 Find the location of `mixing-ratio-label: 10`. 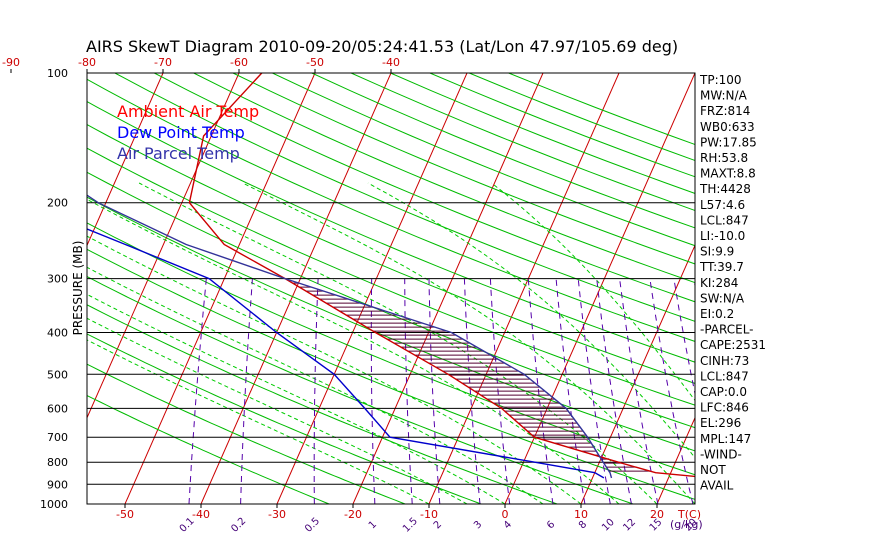

mixing-ratio-label: 10 is located at coordinates (608, 525).